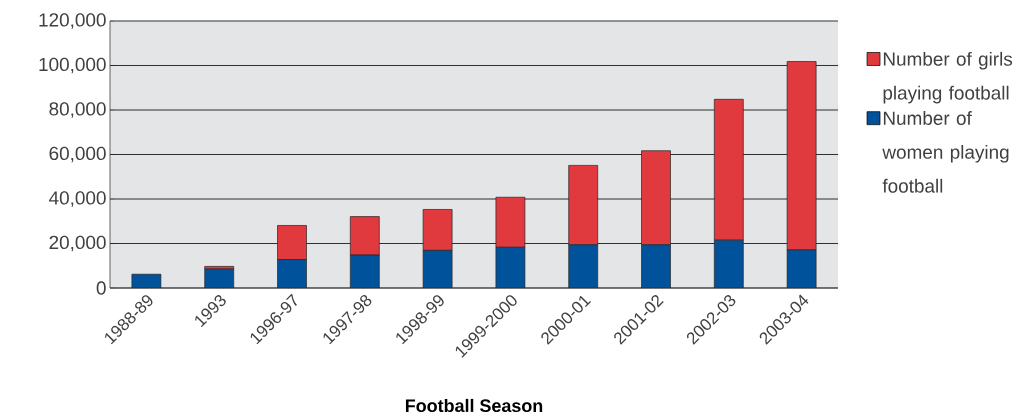 Image resolution: width=1028 pixels, height=413 pixels. Describe the element at coordinates (77, 110) in the screenshot. I see `y-tick-label: 80,000` at that location.